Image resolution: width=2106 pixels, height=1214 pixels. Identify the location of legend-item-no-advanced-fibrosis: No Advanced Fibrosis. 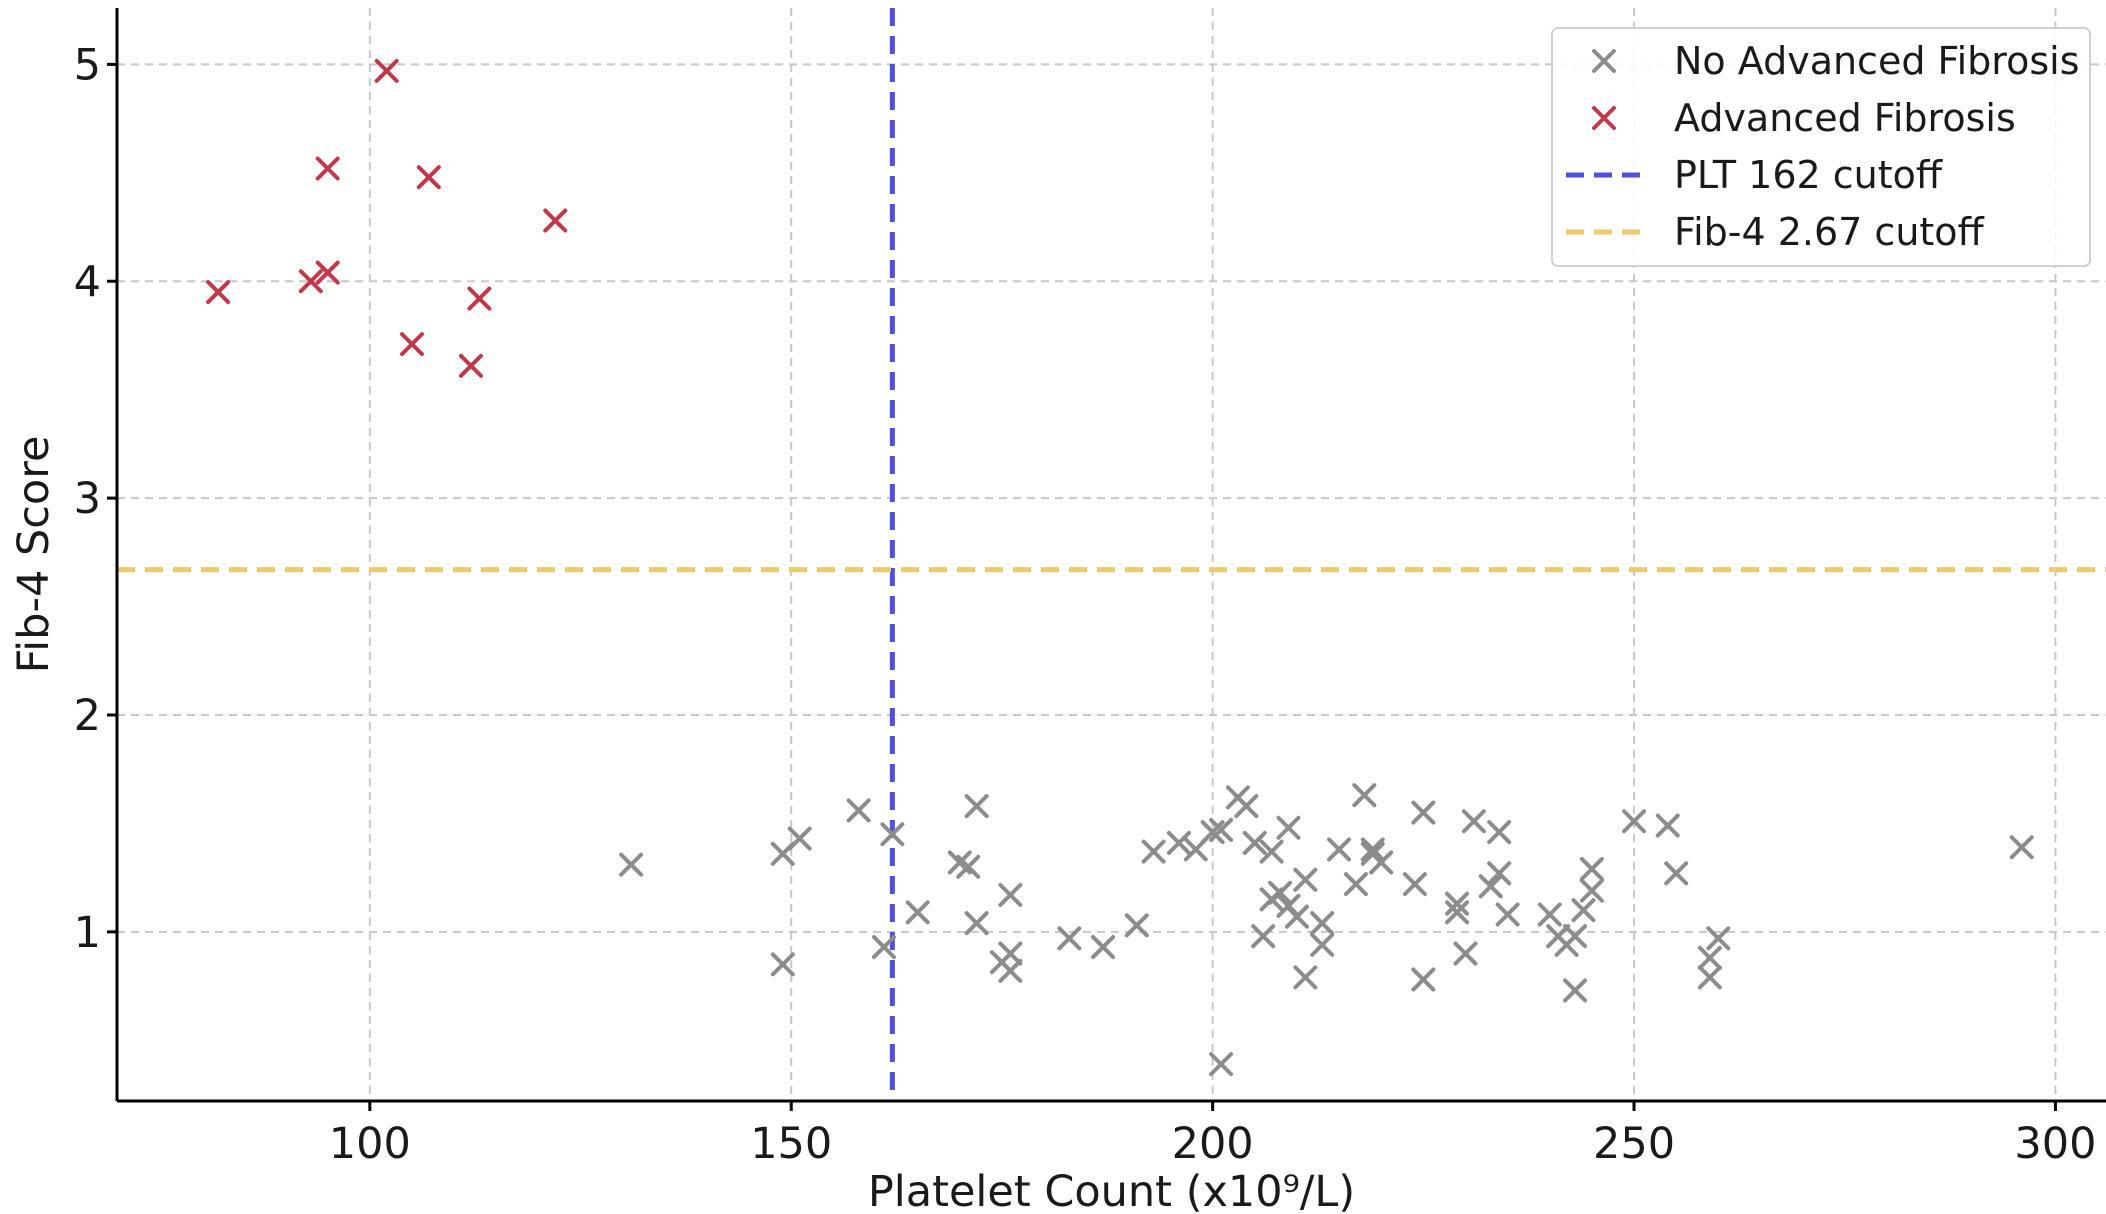
(1836, 61).